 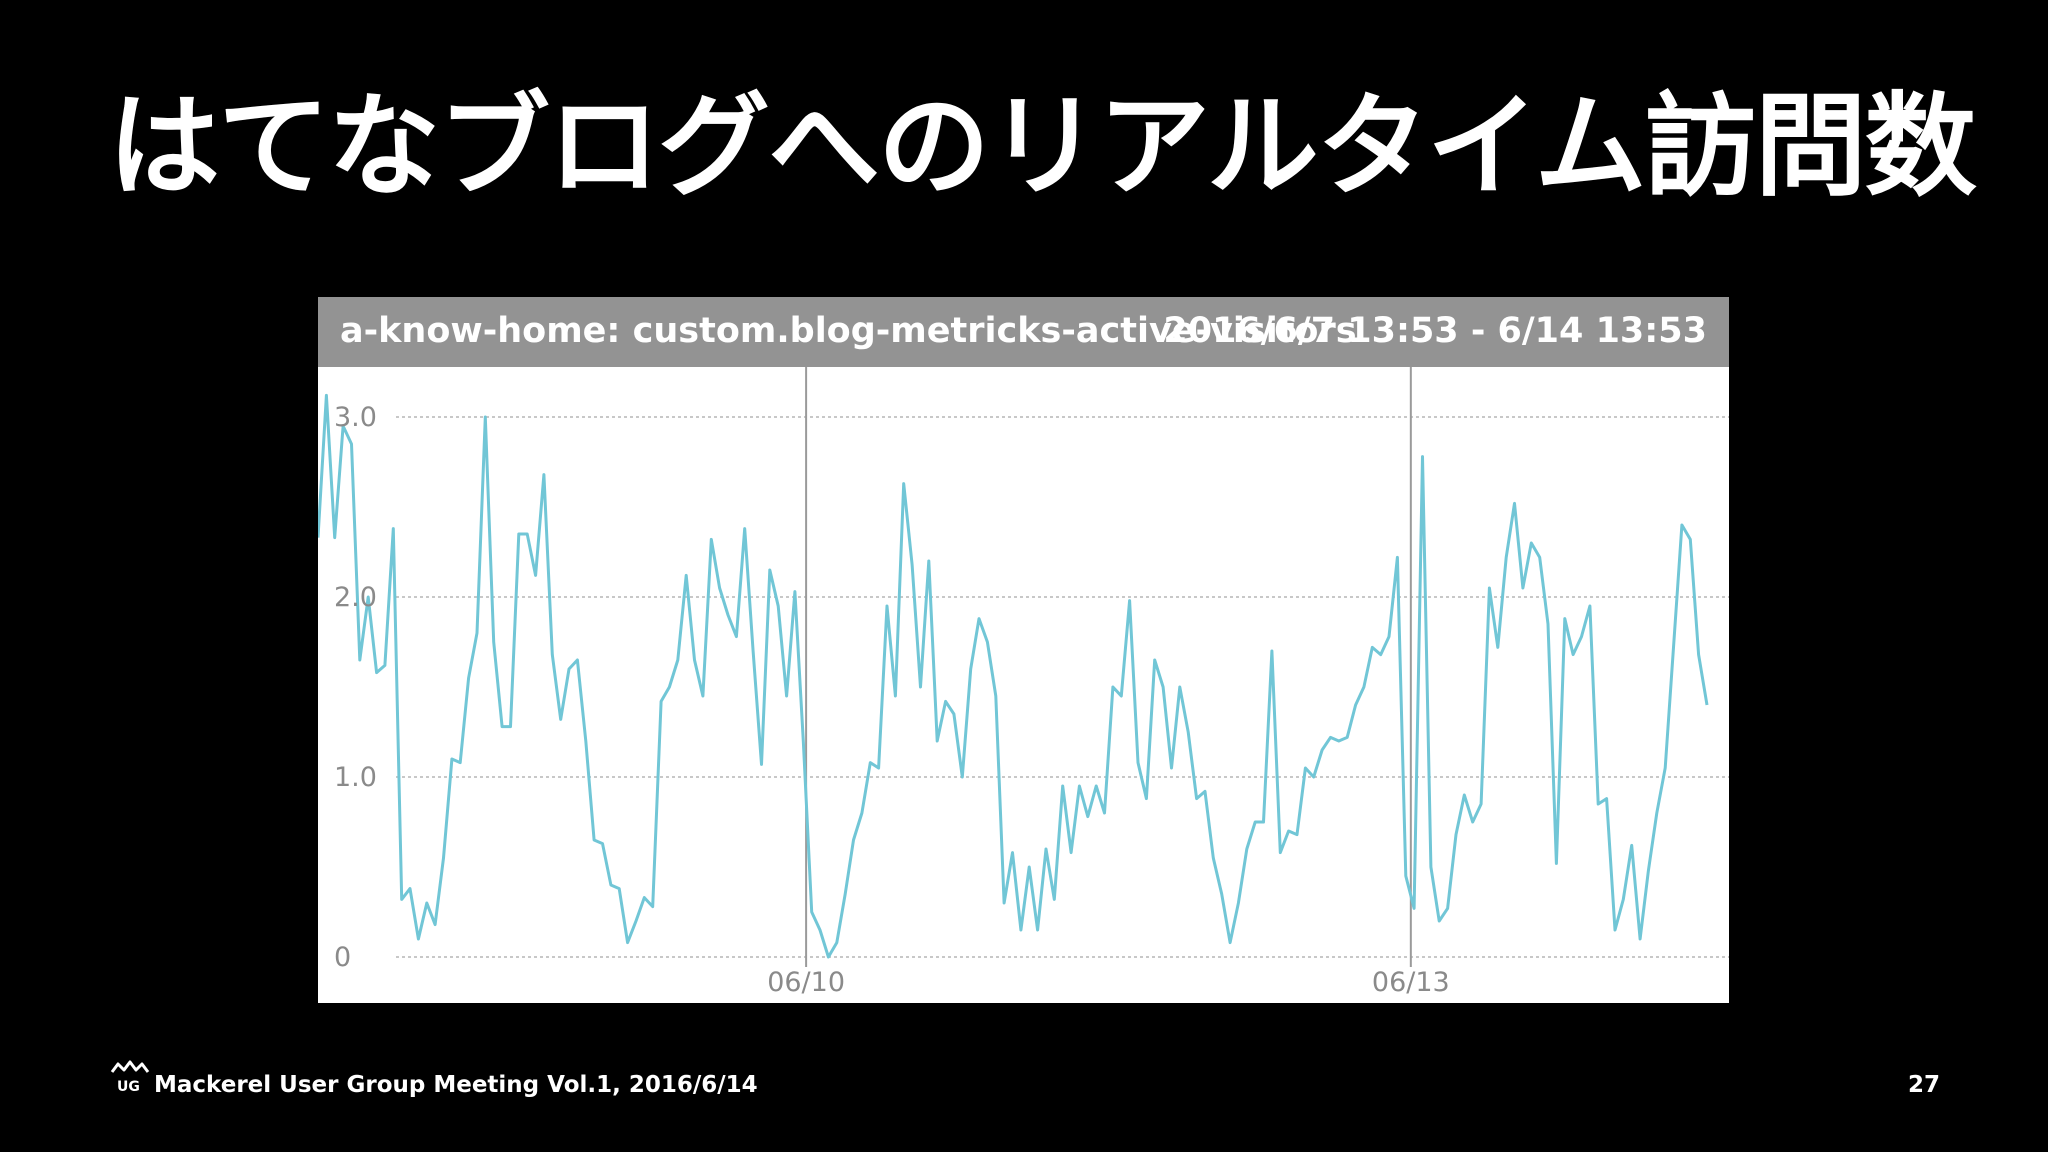 What do you see at coordinates (1108, 982) in the screenshot?
I see `x-tick-labels: 06/10 06/13` at bounding box center [1108, 982].